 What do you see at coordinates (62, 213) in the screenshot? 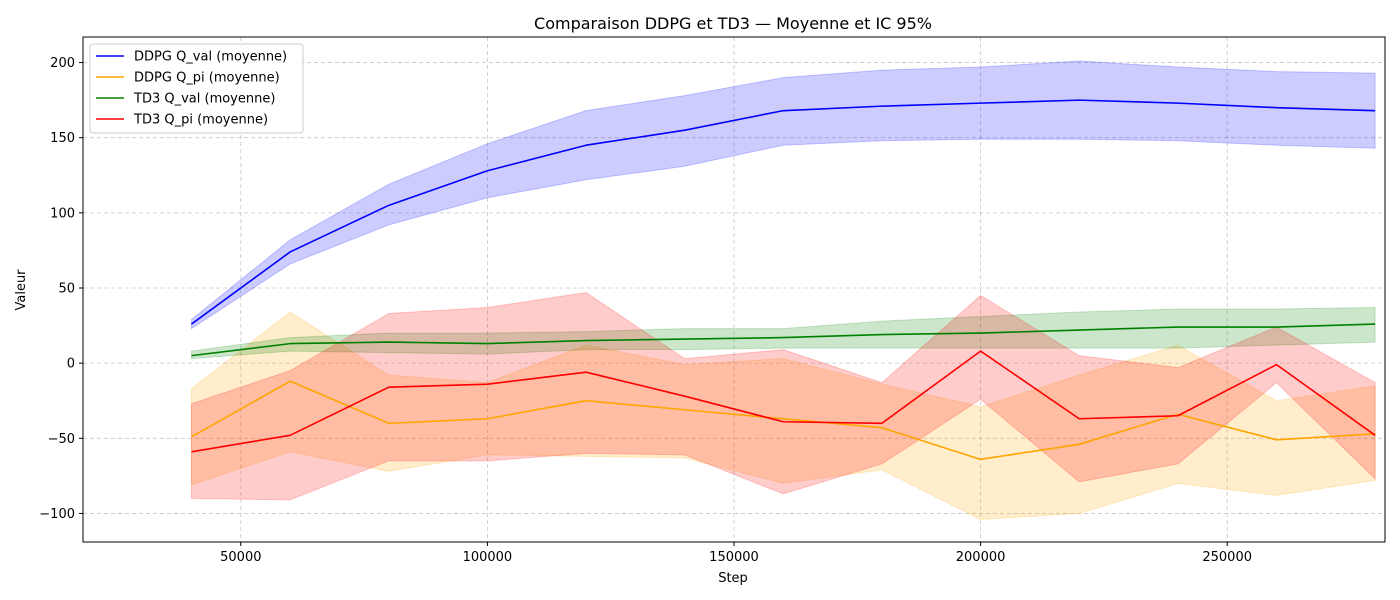
I see `y-tick-label: 100` at bounding box center [62, 213].